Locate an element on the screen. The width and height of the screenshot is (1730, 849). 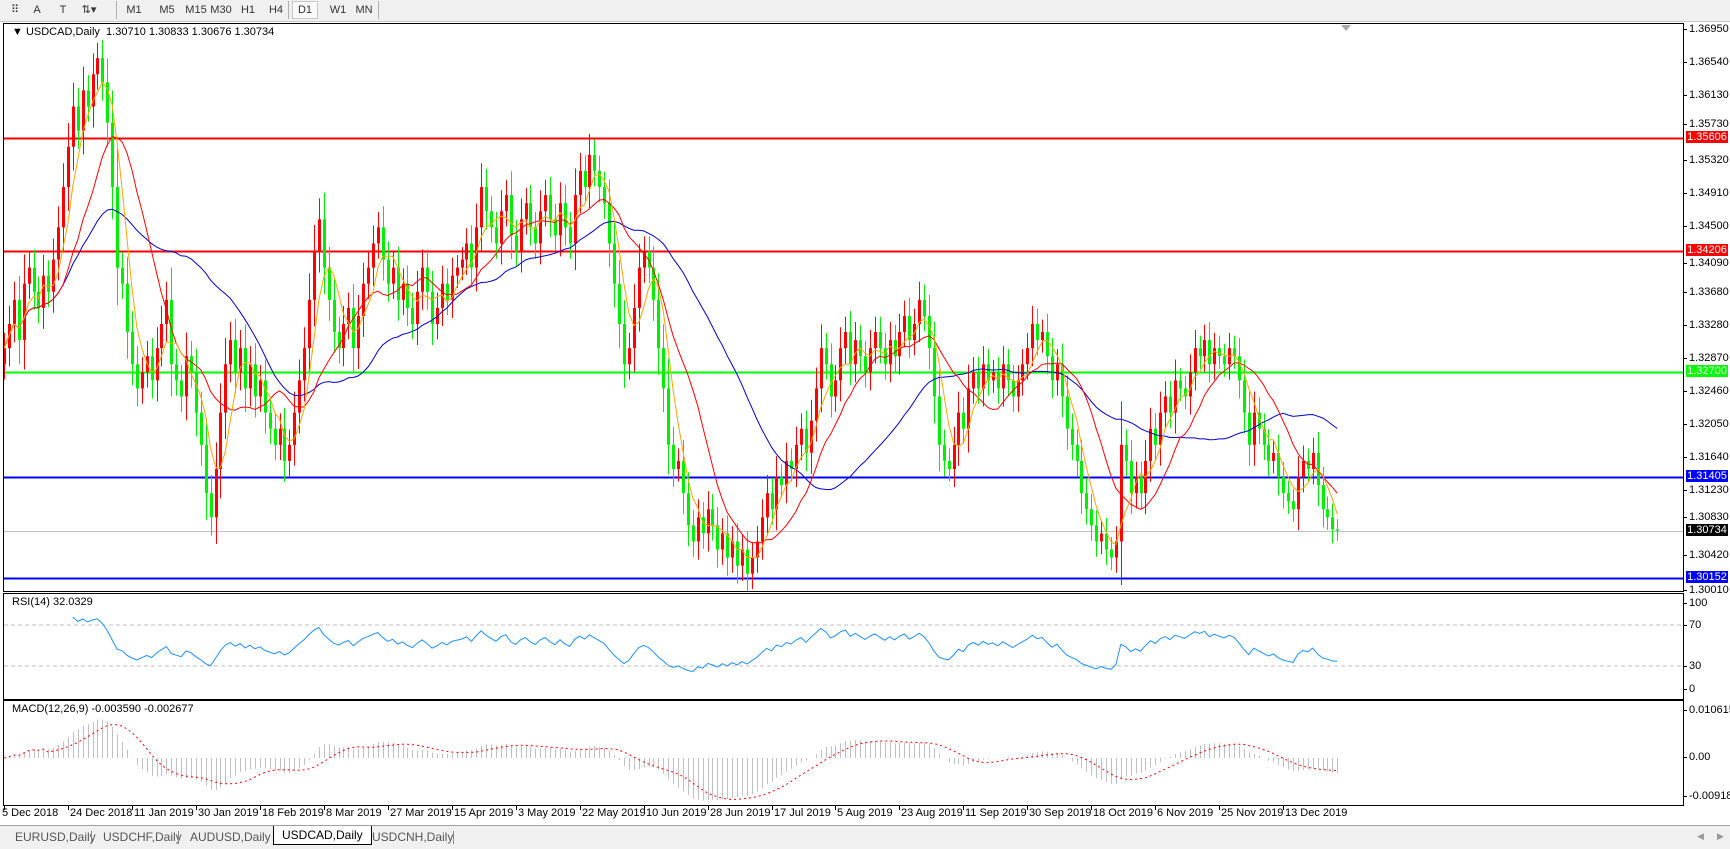
price-tick-label: 1.33680 is located at coordinates (1706, 292).